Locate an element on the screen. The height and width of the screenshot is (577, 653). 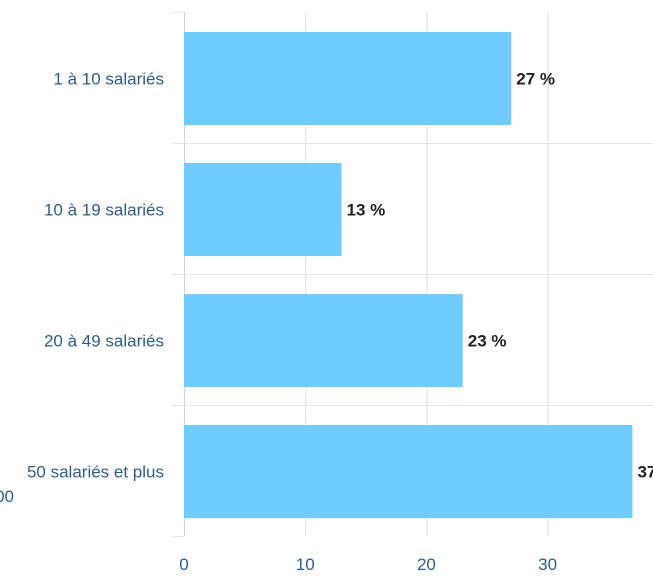
category-label: 50 salariés et plus is located at coordinates (95, 472).